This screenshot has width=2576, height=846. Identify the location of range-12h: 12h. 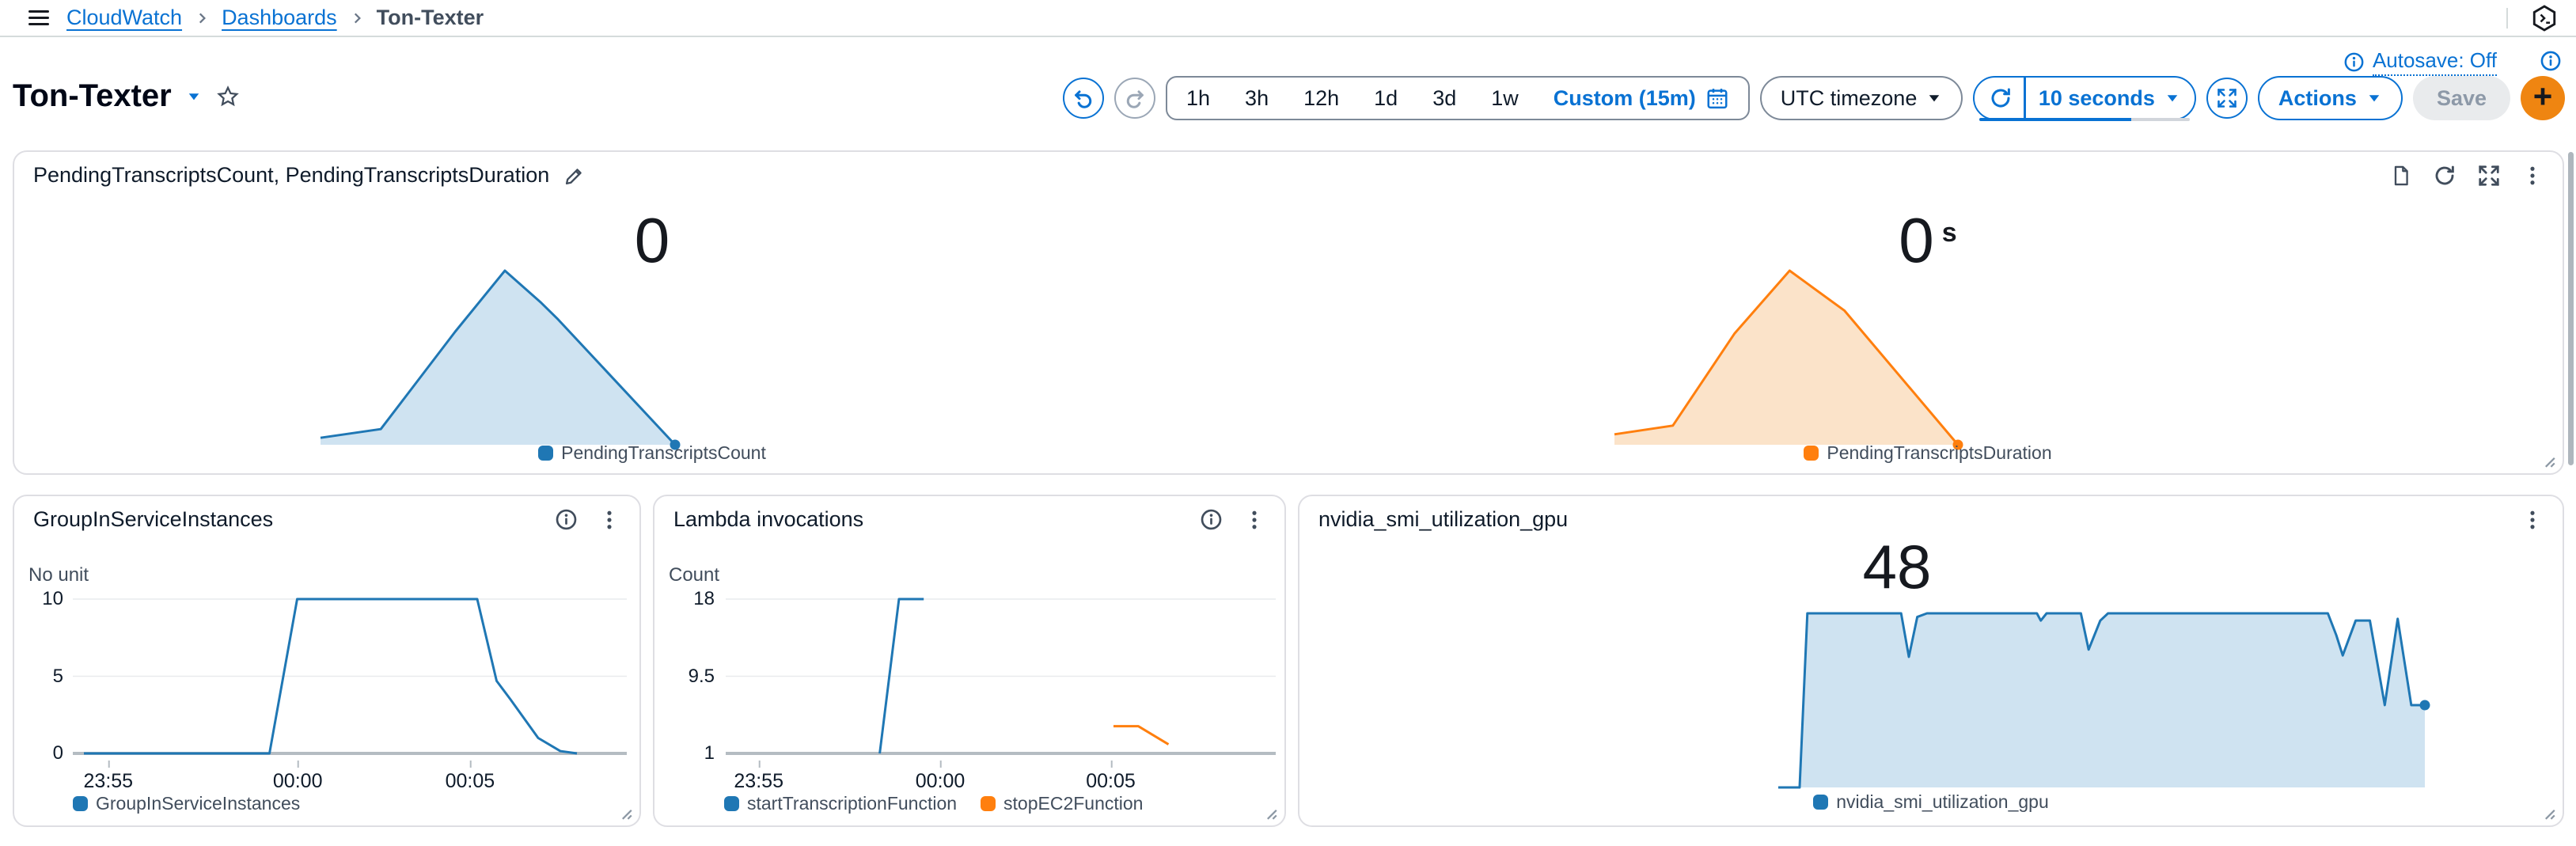
(1321, 98).